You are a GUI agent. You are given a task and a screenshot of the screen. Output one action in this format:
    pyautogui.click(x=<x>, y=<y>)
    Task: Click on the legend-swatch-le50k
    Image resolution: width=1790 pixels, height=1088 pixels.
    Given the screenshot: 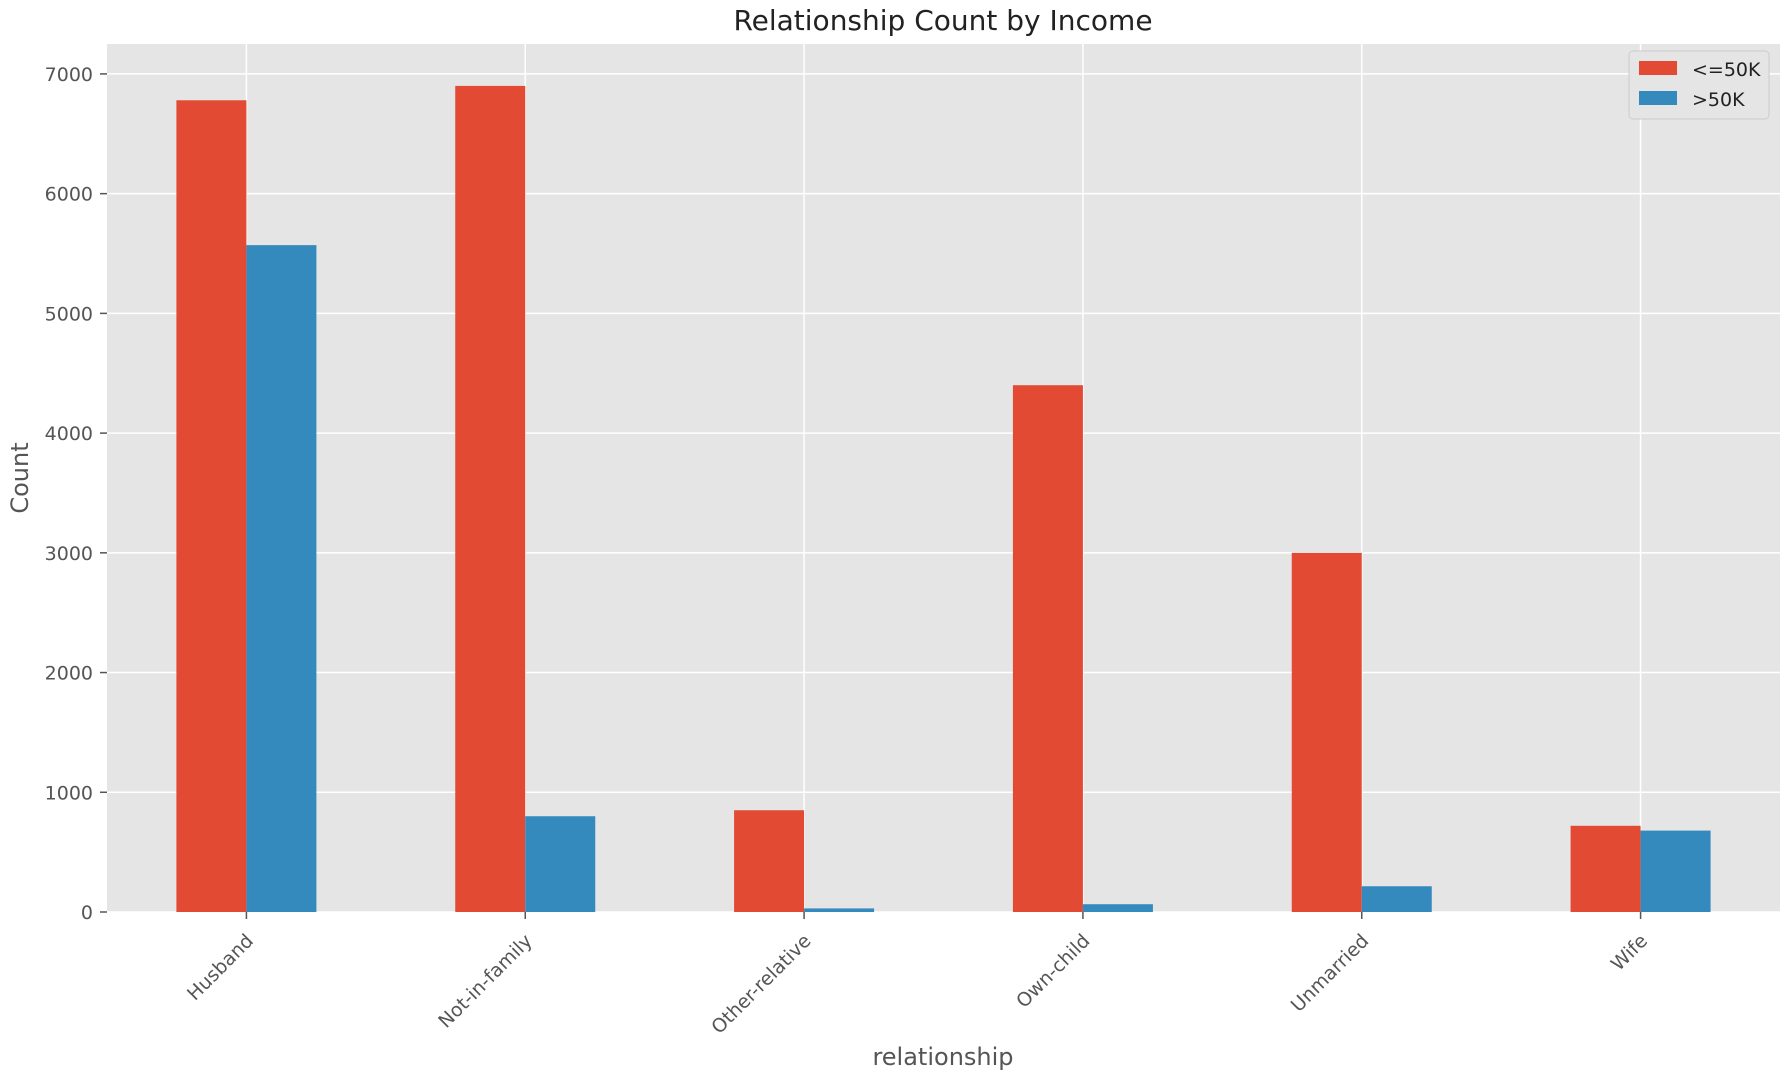 What is the action you would take?
    pyautogui.click(x=1658, y=68)
    